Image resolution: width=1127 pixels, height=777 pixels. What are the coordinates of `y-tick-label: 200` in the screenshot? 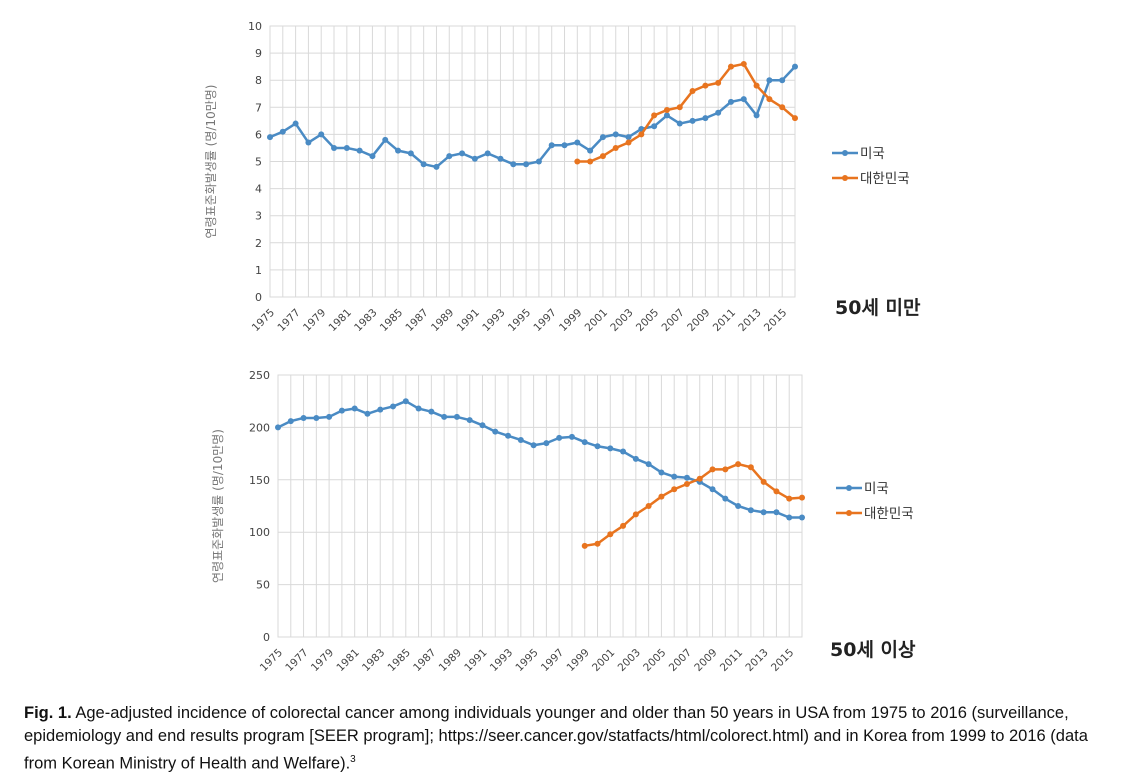 It's located at (259, 427).